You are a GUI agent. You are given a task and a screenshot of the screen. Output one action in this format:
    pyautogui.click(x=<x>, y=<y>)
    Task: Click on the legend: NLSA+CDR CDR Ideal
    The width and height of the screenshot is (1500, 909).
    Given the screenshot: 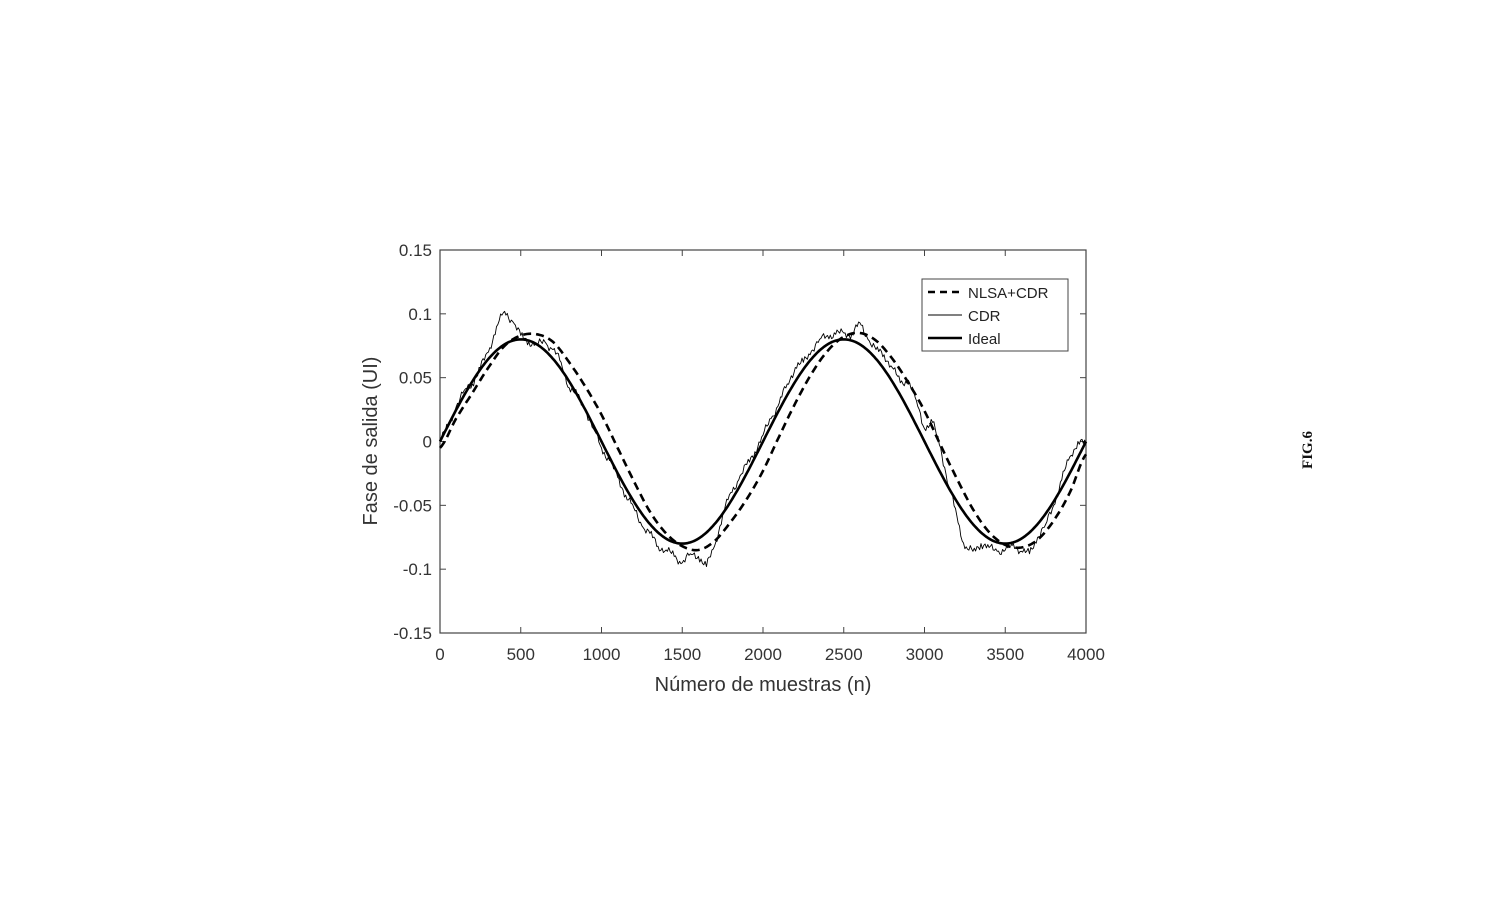 What is the action you would take?
    pyautogui.click(x=995, y=315)
    